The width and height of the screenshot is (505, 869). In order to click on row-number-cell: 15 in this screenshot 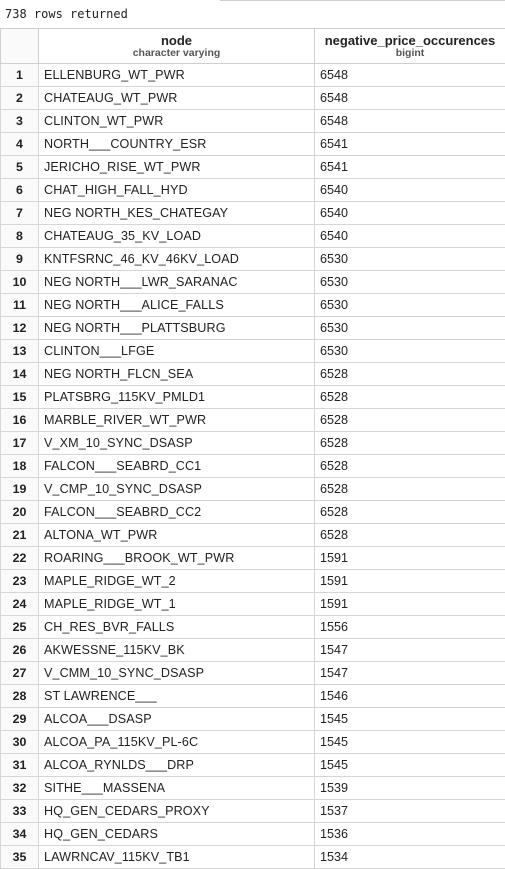, I will do `click(20, 397)`.